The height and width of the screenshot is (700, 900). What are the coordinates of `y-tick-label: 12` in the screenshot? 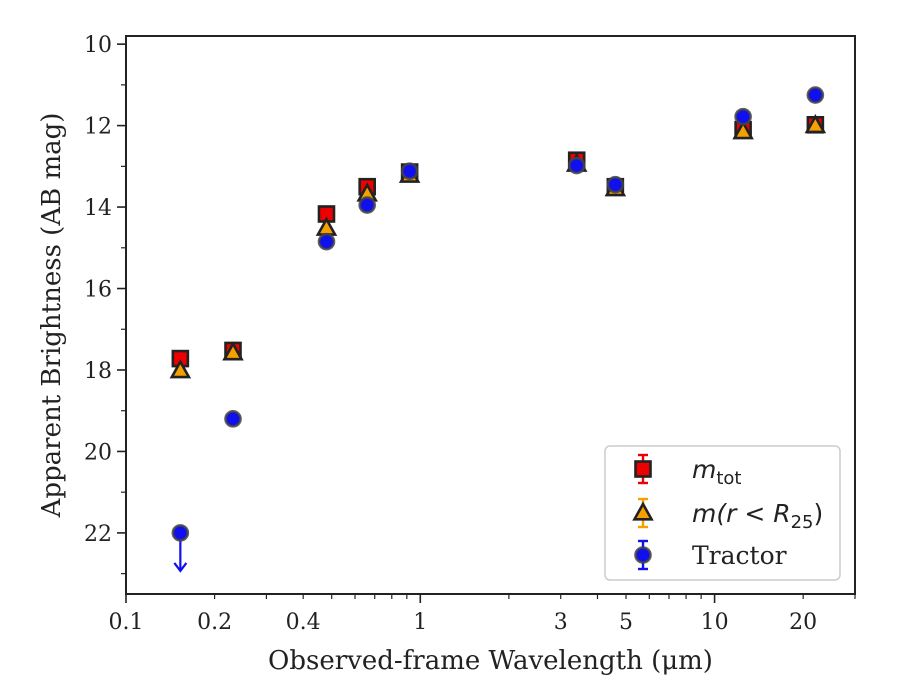 It's located at (98, 127).